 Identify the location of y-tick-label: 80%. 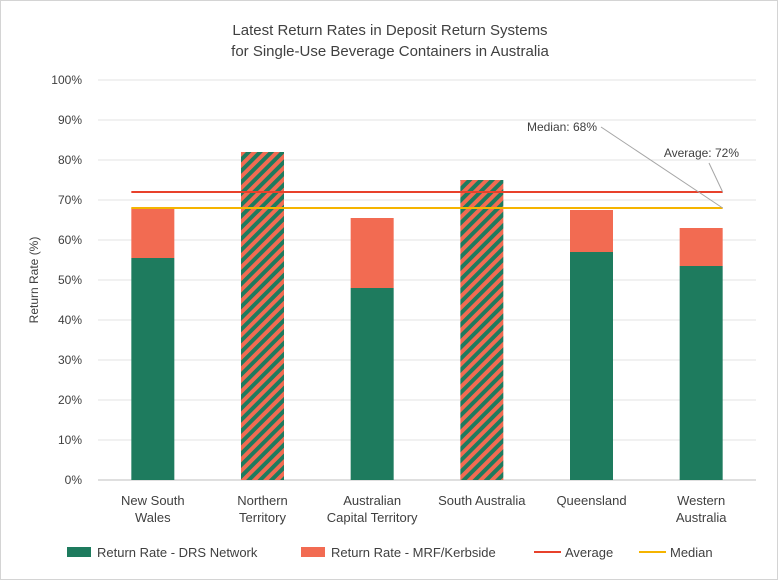
(70, 160).